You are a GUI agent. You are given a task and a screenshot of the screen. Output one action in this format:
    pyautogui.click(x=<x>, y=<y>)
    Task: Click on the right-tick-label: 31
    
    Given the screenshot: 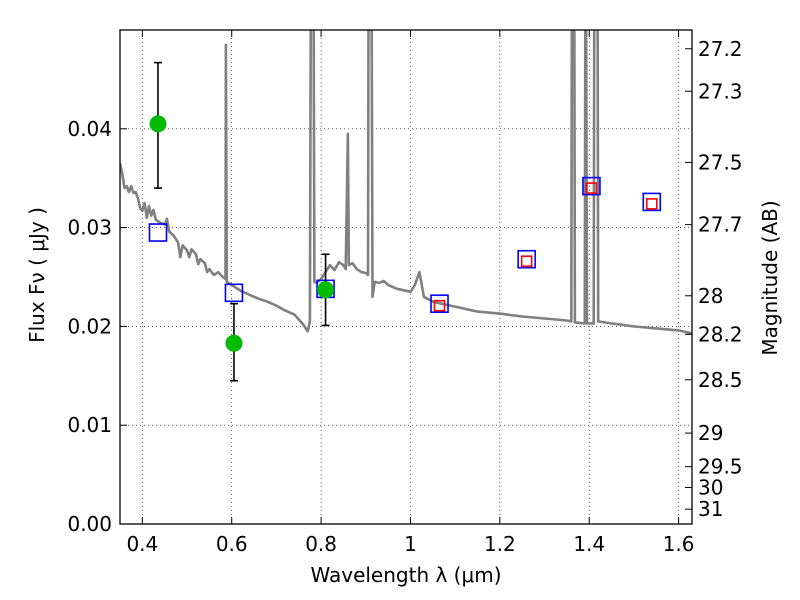 What is the action you would take?
    pyautogui.click(x=710, y=509)
    